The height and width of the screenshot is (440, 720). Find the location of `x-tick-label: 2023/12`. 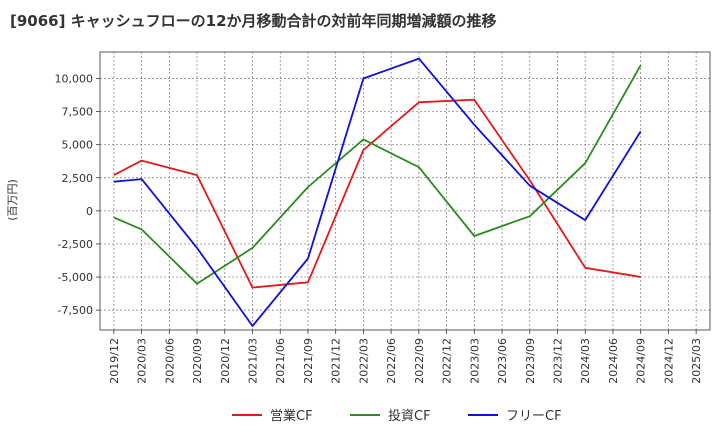

x-tick-label: 2023/12 is located at coordinates (558, 361).